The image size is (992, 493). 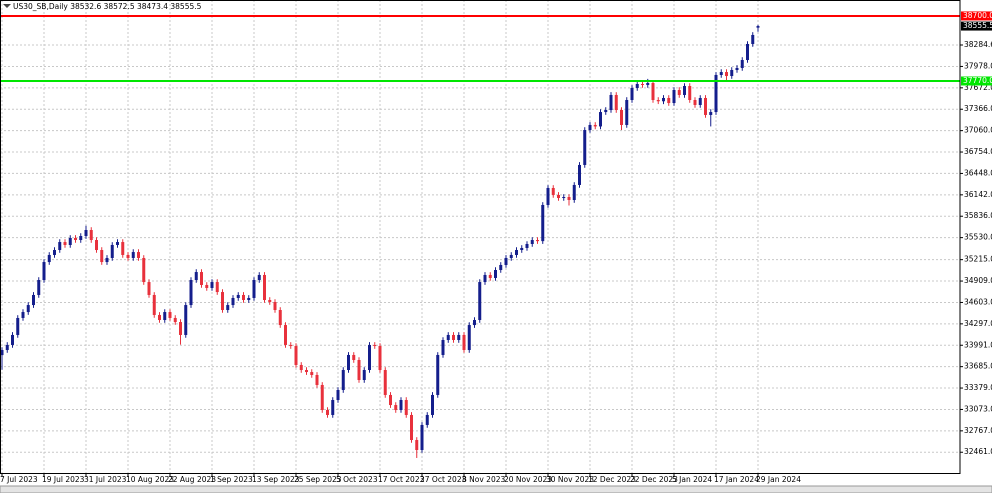 I want to click on x-tick-label: 13 Sep 2023, so click(x=276, y=479).